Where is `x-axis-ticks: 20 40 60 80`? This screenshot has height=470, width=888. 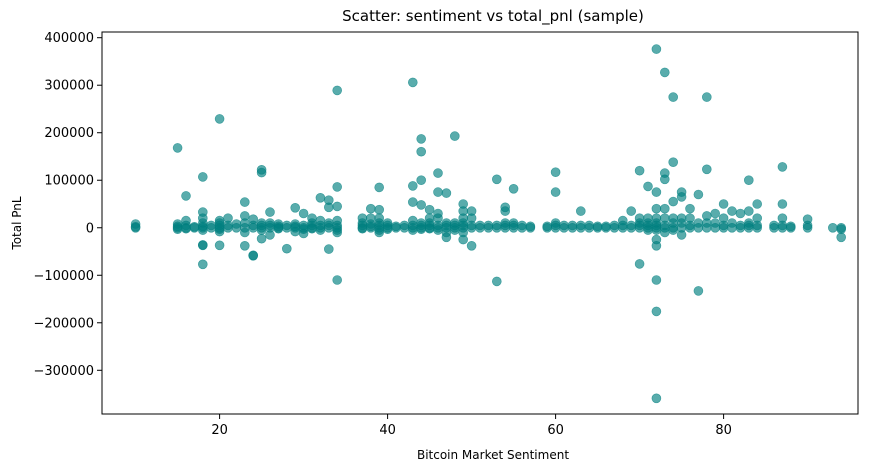
x-axis-ticks: 20 40 60 80 is located at coordinates (471, 426).